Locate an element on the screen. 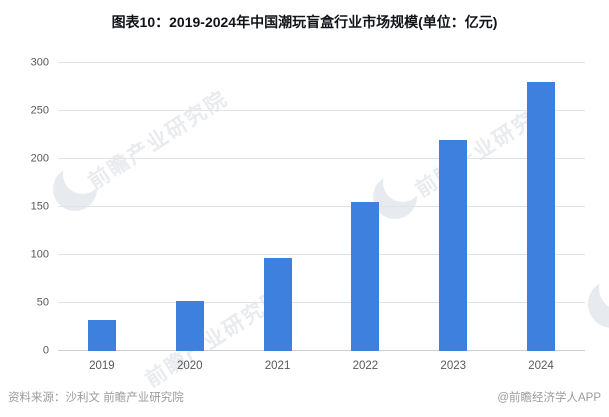 The image size is (609, 417). bar-2021 is located at coordinates (277, 304).